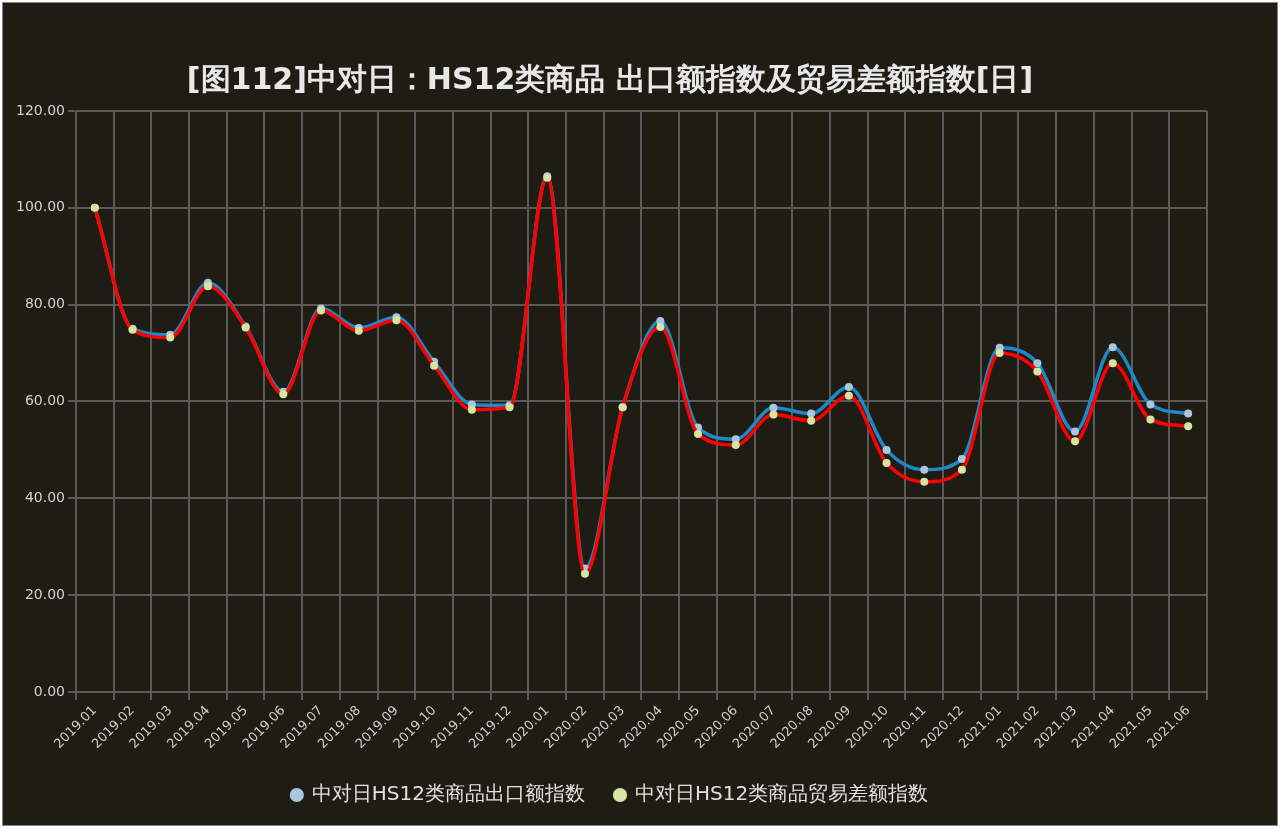 The height and width of the screenshot is (828, 1280). What do you see at coordinates (44, 400) in the screenshot?
I see `y-tick-label: 60.00` at bounding box center [44, 400].